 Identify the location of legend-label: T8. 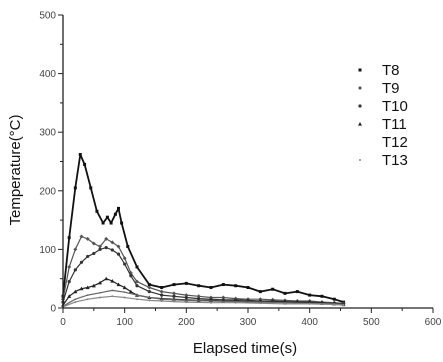
(391, 70).